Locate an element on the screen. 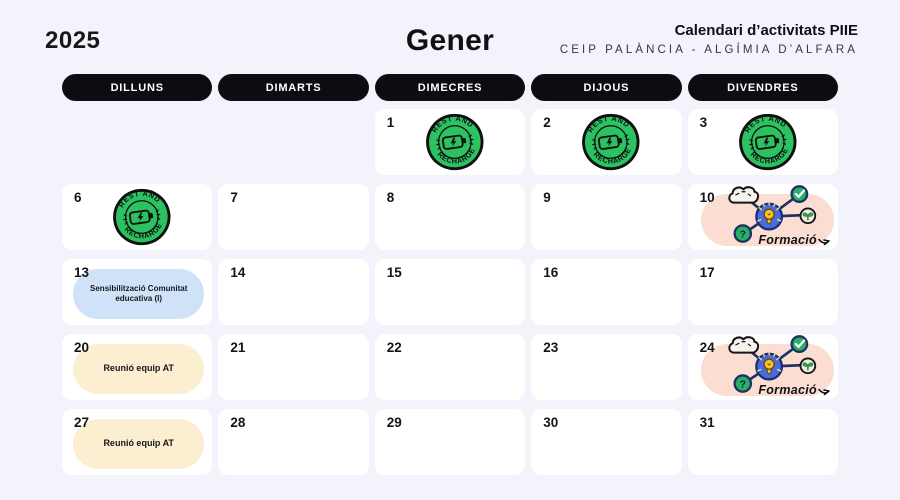 The height and width of the screenshot is (500, 900). day-cell-10: 10 ? is located at coordinates (762, 217).